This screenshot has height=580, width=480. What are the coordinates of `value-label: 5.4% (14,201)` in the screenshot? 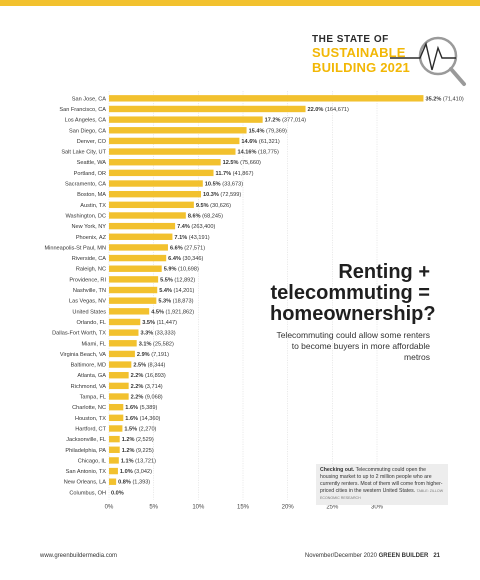 It's located at (176, 291).